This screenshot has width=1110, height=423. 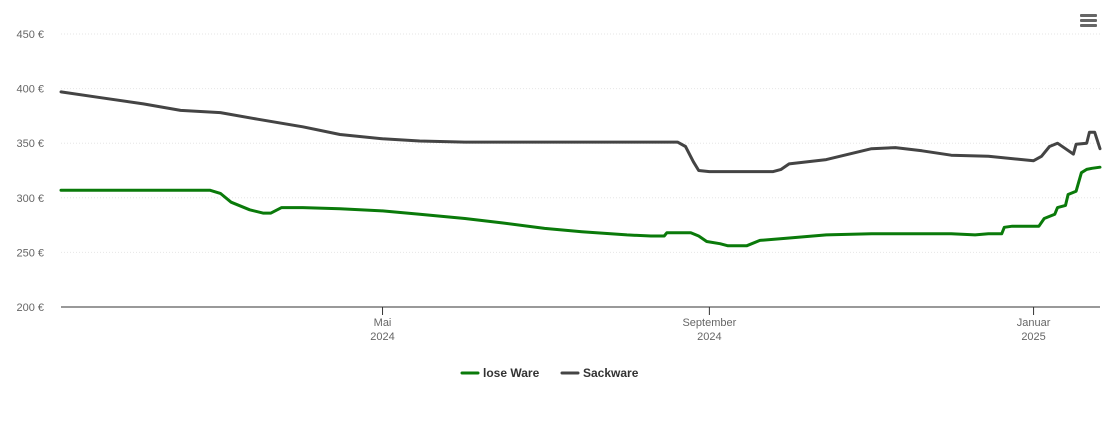 What do you see at coordinates (611, 373) in the screenshot?
I see `legend-label: Sackware` at bounding box center [611, 373].